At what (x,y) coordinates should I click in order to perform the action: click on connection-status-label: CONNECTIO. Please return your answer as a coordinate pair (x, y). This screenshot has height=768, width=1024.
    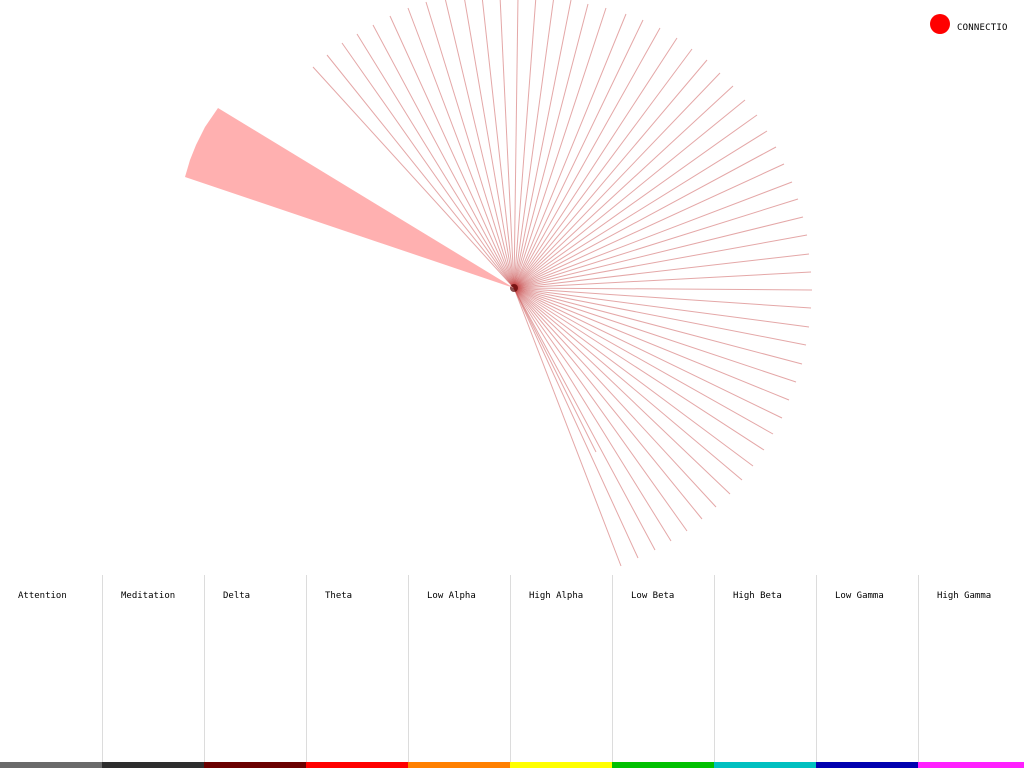
    Looking at the image, I should click on (982, 27).